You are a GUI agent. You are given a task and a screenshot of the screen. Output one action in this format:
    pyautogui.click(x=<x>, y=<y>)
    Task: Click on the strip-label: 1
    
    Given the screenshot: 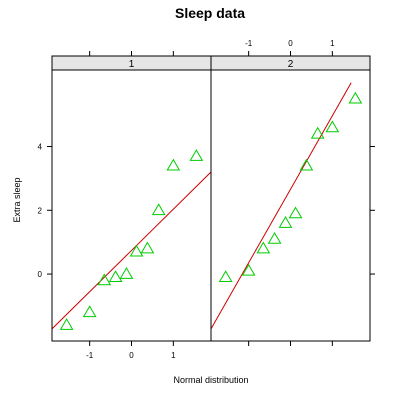 What is the action you would take?
    pyautogui.click(x=132, y=64)
    